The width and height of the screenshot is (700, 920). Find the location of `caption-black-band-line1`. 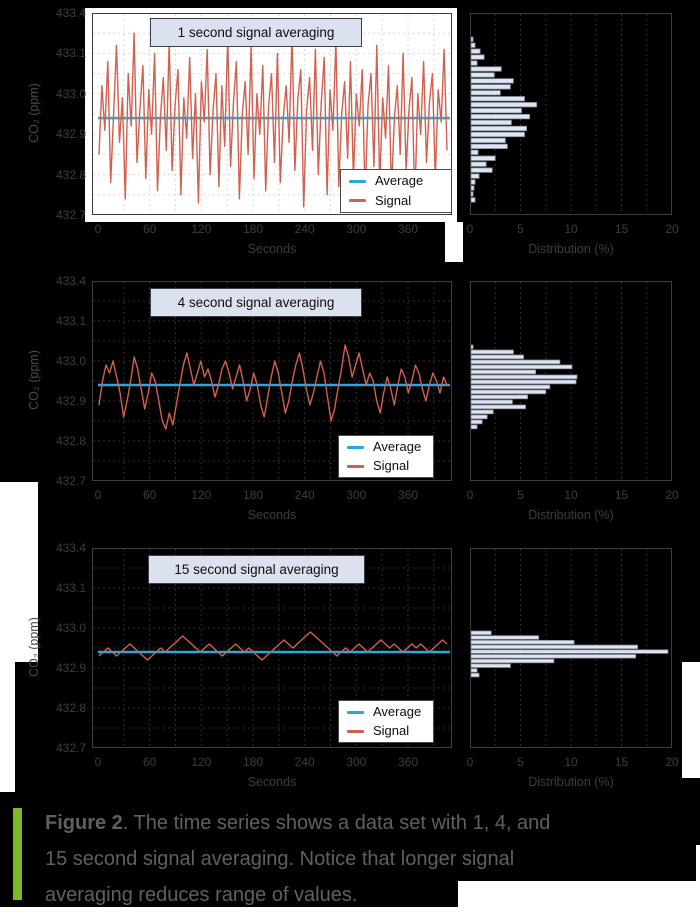

caption-black-band-line1 is located at coordinates (350, 826).